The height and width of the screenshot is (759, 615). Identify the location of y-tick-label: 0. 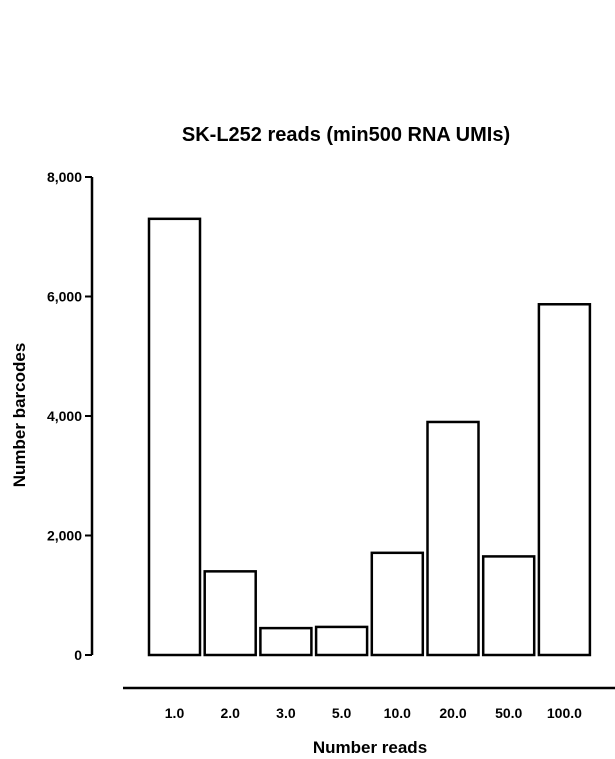
(78, 655).